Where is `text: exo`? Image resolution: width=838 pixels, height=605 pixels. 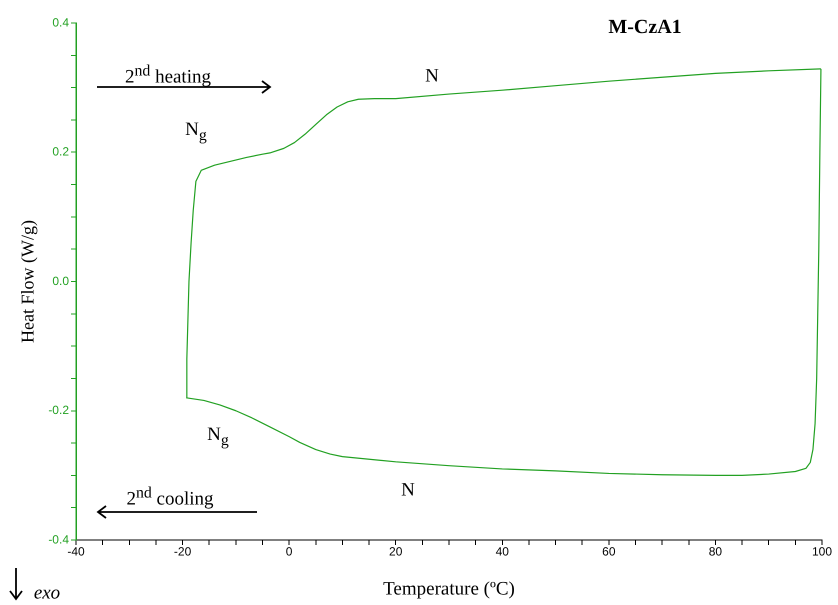 text: exo is located at coordinates (47, 593).